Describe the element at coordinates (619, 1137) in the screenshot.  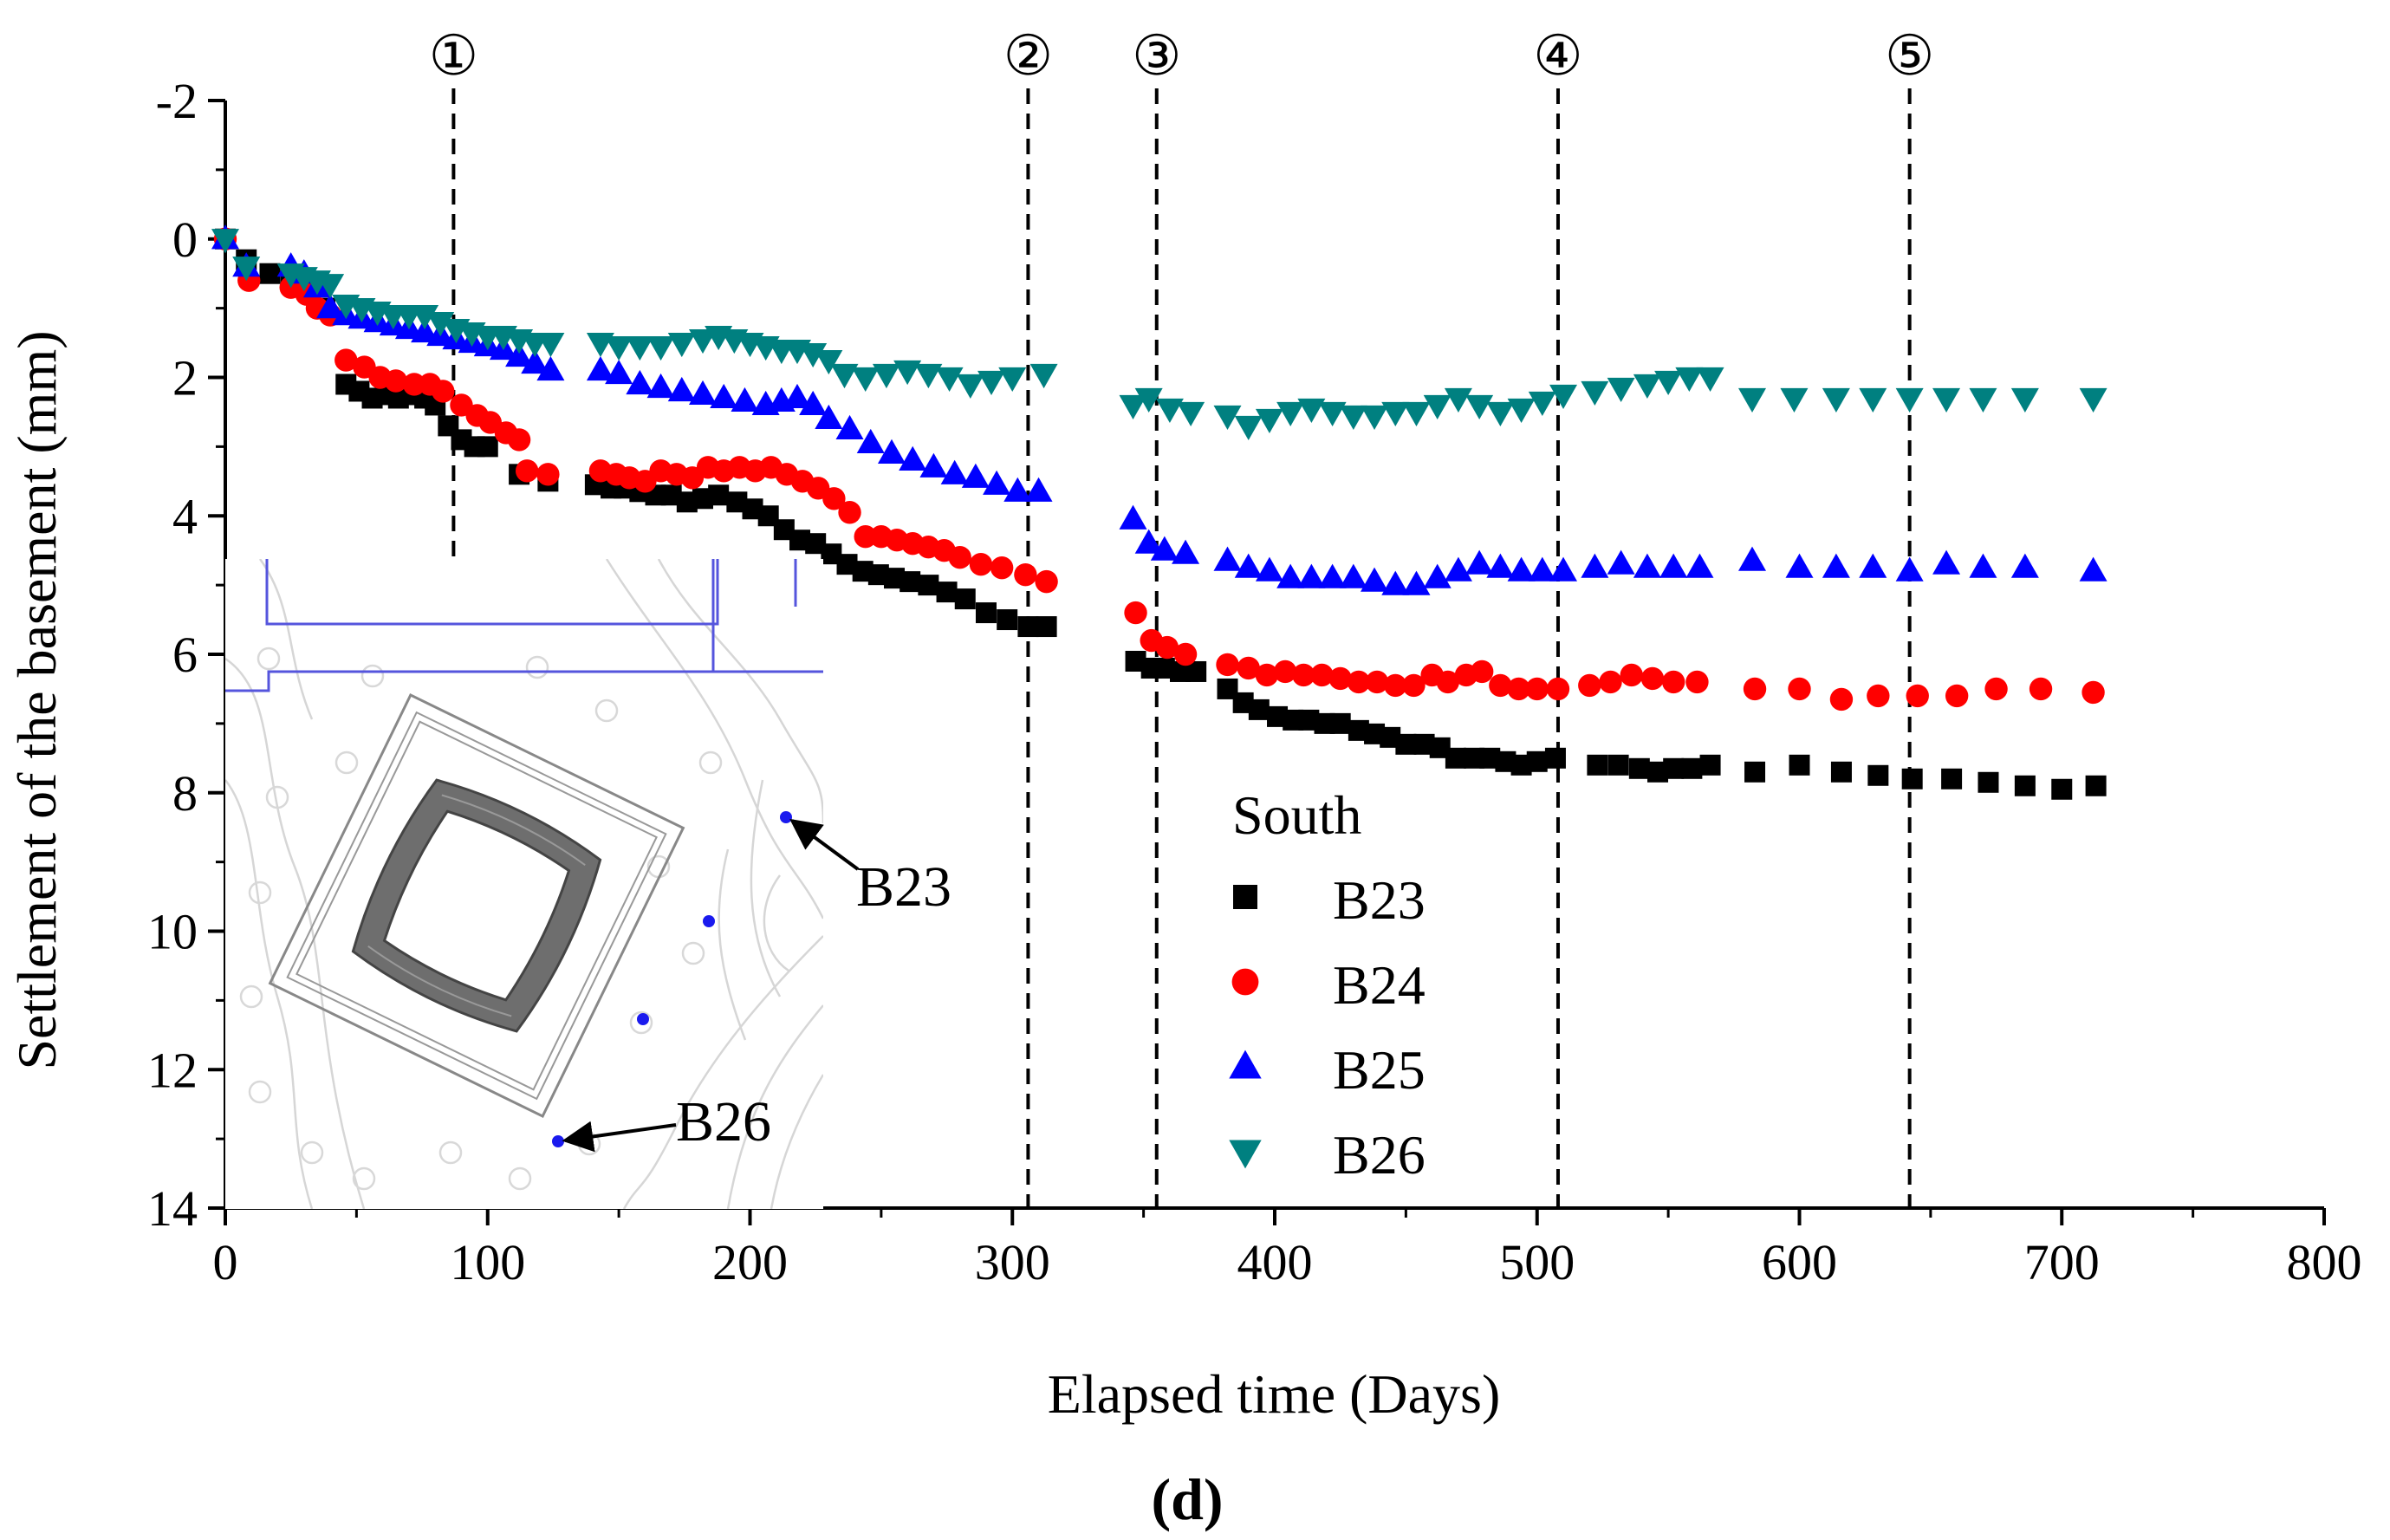
I see `inset-arrow-b26` at that location.